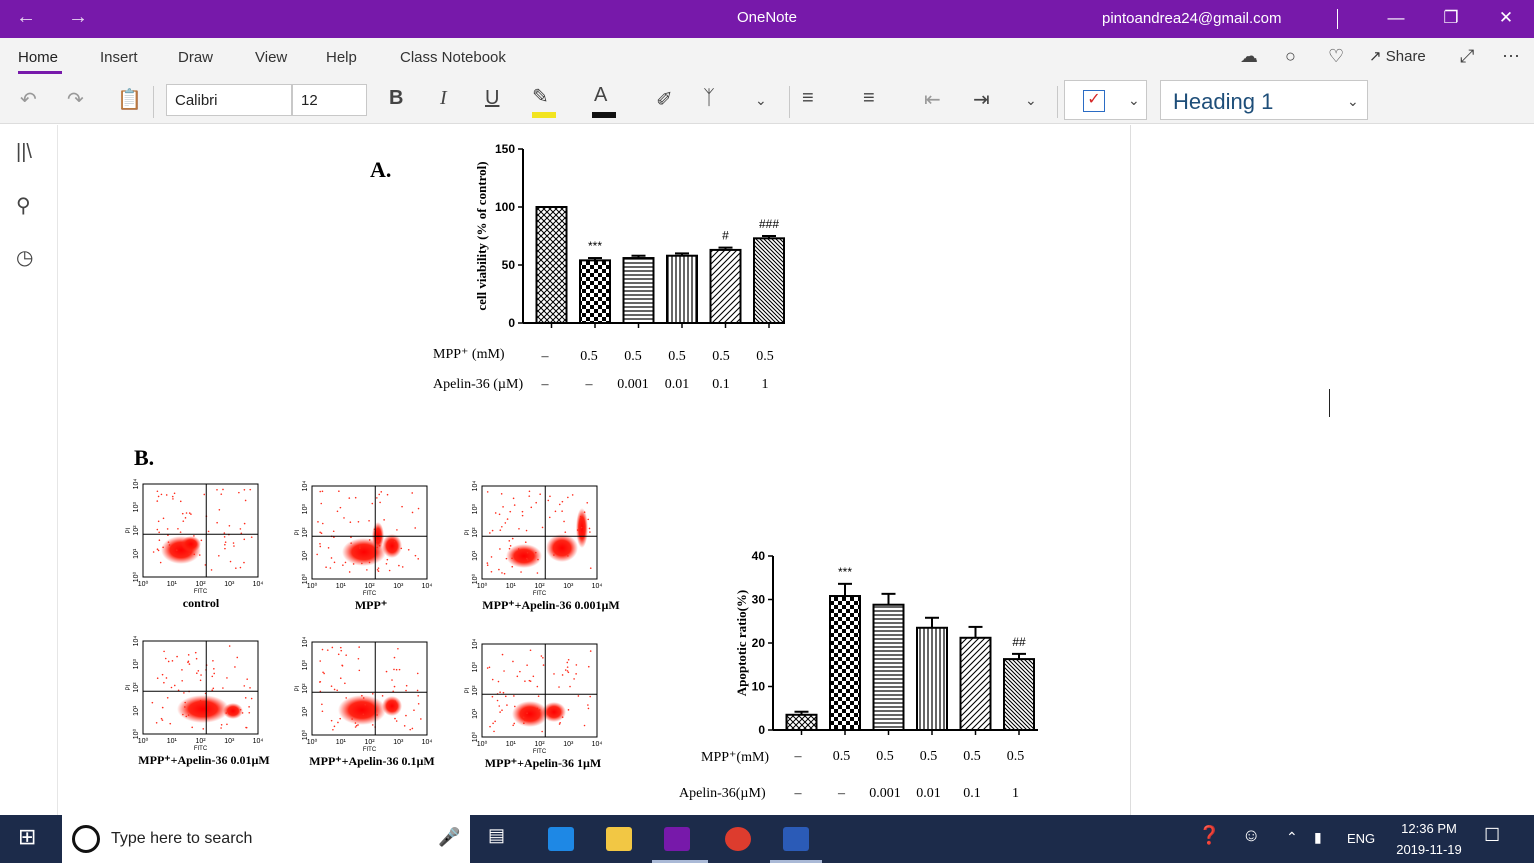 The image size is (1534, 863). What do you see at coordinates (25, 258) in the screenshot?
I see `recent-clock-icon: ◷` at bounding box center [25, 258].